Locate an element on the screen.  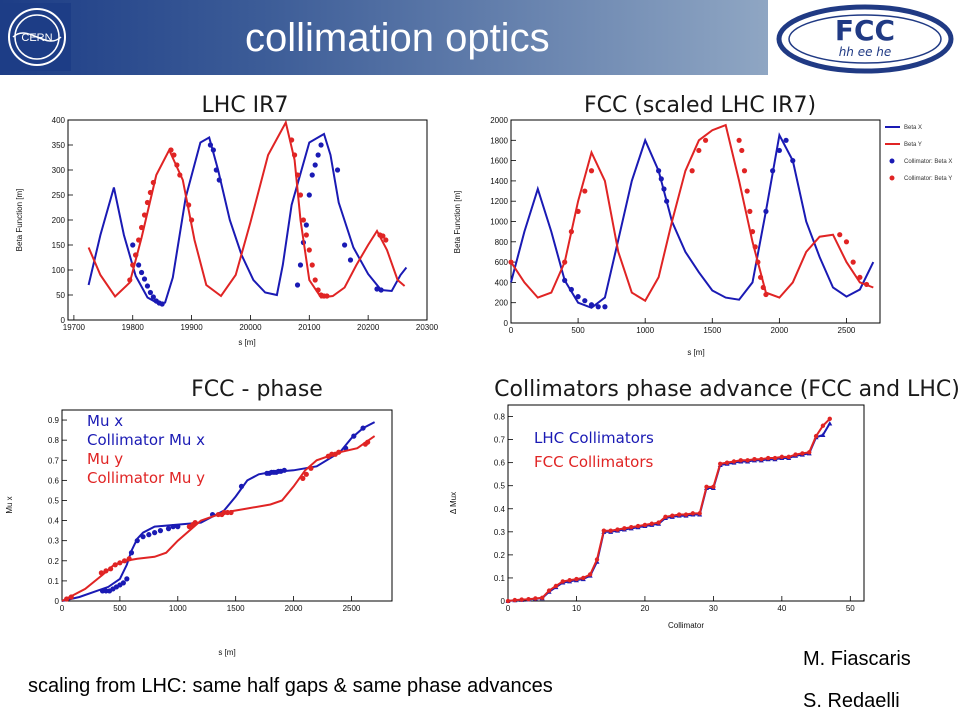
legend-label: Mu x is located at coordinates (105, 421).